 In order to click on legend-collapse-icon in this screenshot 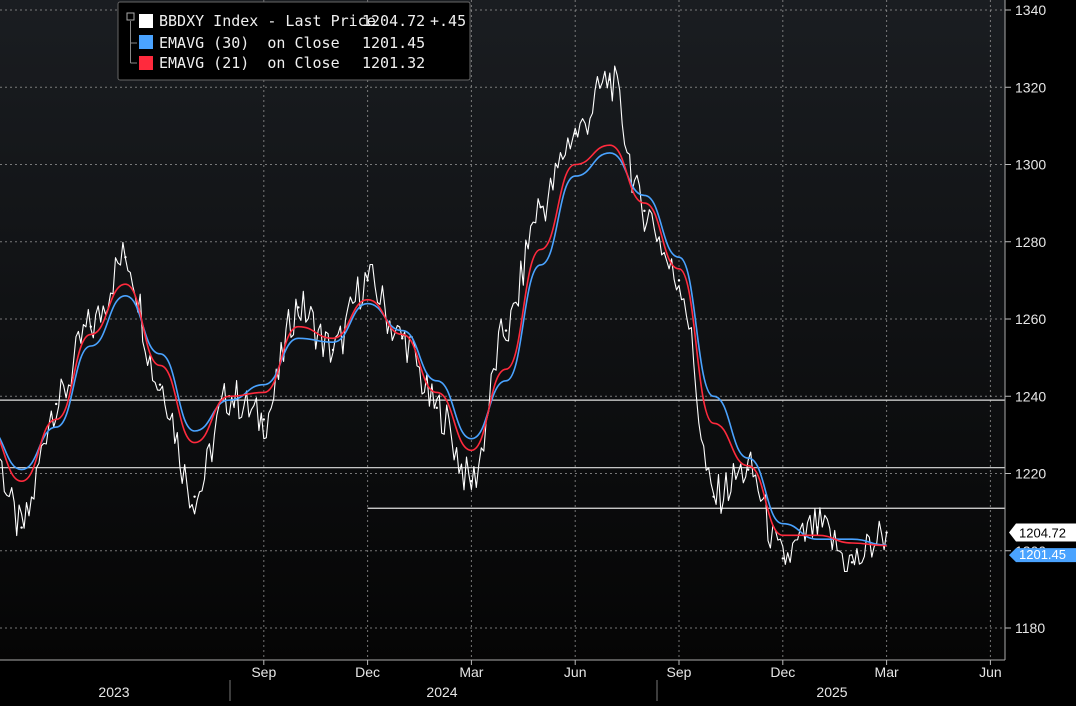, I will do `click(130, 16)`.